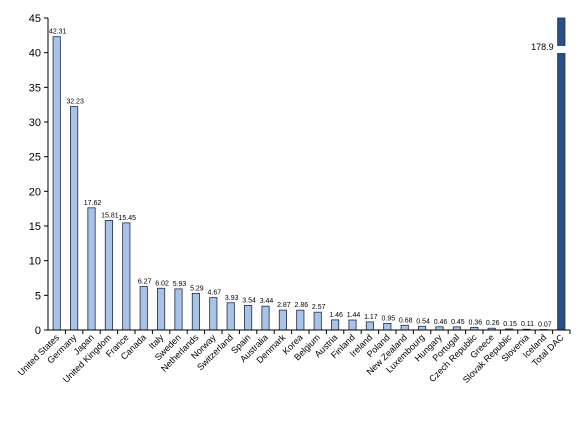  I want to click on data-label: 3.54, so click(249, 300).